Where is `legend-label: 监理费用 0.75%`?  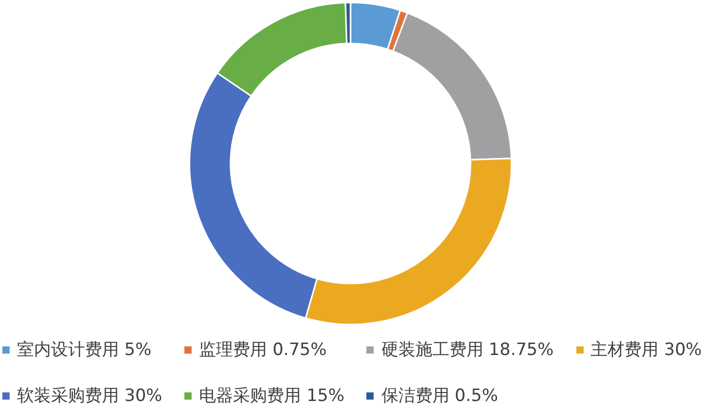
legend-label: 监理费用 0.75% is located at coordinates (263, 350).